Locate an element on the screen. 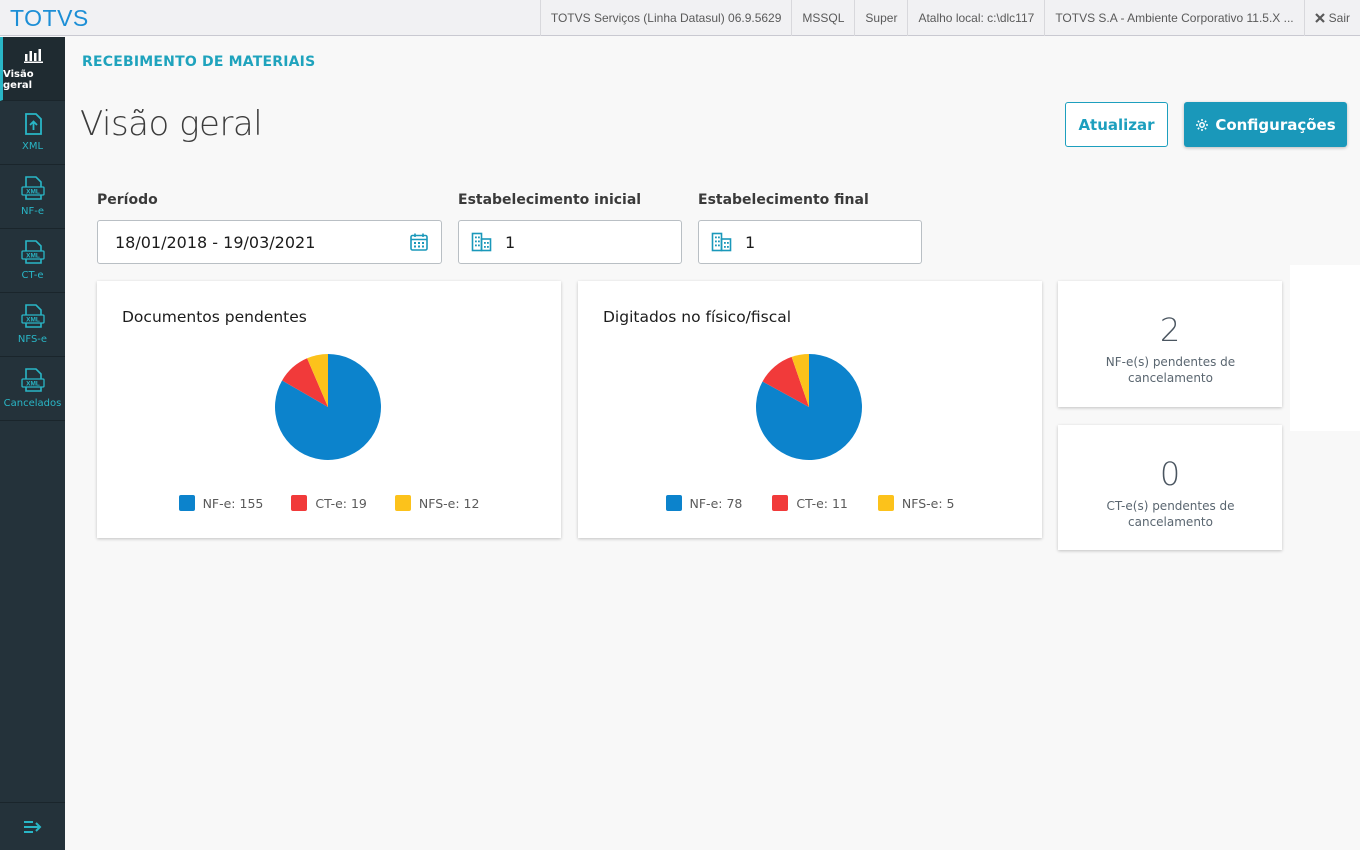 The height and width of the screenshot is (850, 1360). legend-item-nfe: NF-e: 155 is located at coordinates (221, 503).